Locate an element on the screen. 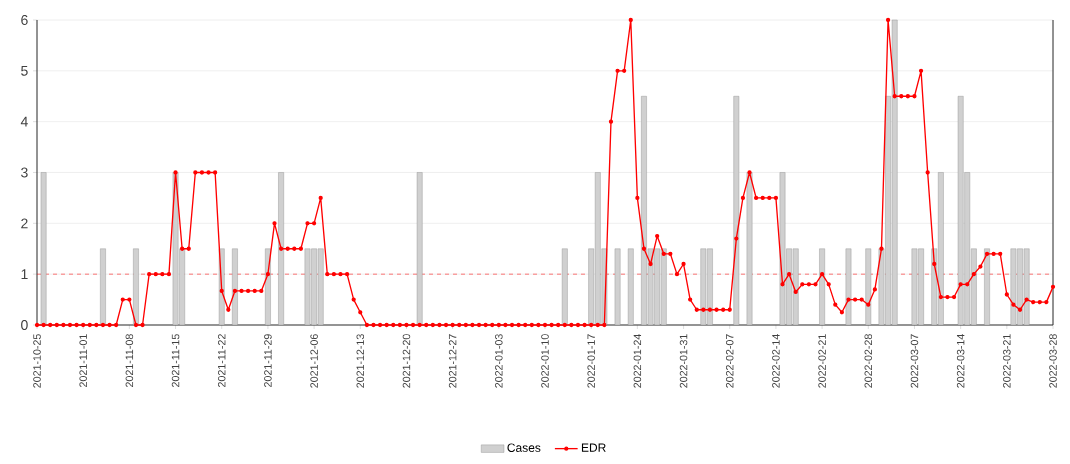  x-tick-label: 2021-11-01 is located at coordinates (83, 360).